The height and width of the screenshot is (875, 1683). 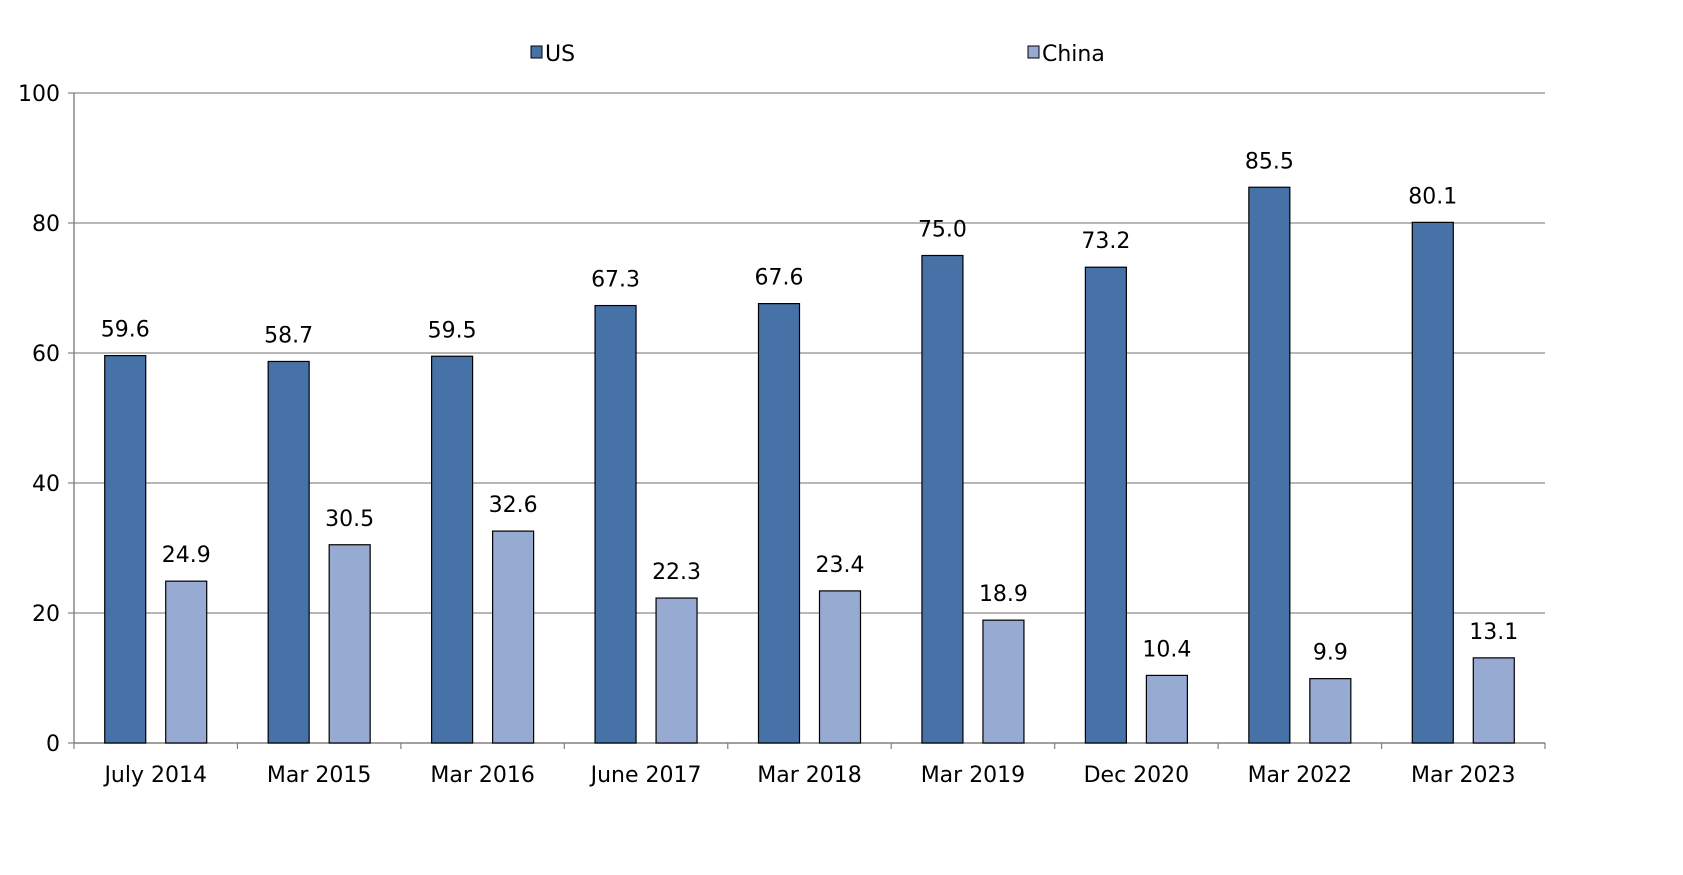 What do you see at coordinates (615, 280) in the screenshot?
I see `data-label-us-3: 67.3` at bounding box center [615, 280].